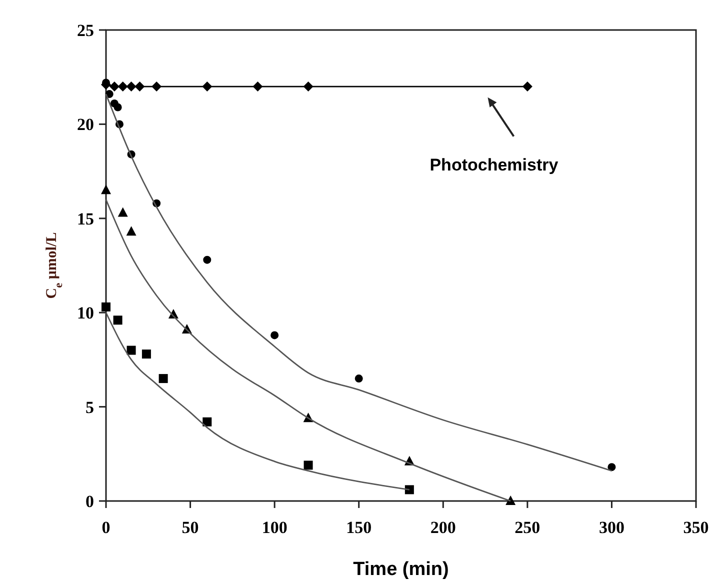 Image resolution: width=710 pixels, height=581 pixels. What do you see at coordinates (90, 501) in the screenshot?
I see `y-tick-label: 0` at bounding box center [90, 501].